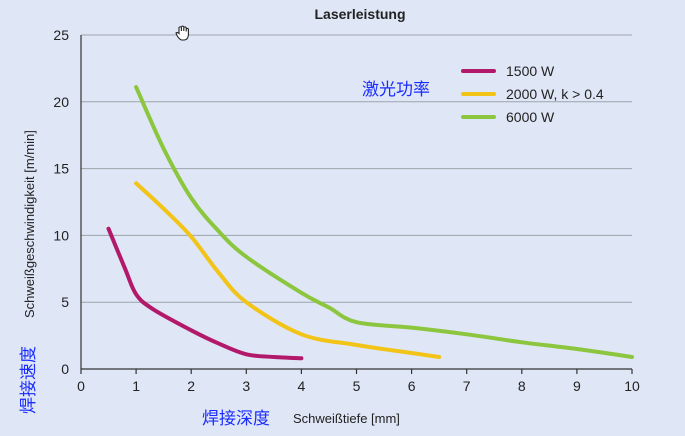  I want to click on x-tick-label: 7, so click(467, 386).